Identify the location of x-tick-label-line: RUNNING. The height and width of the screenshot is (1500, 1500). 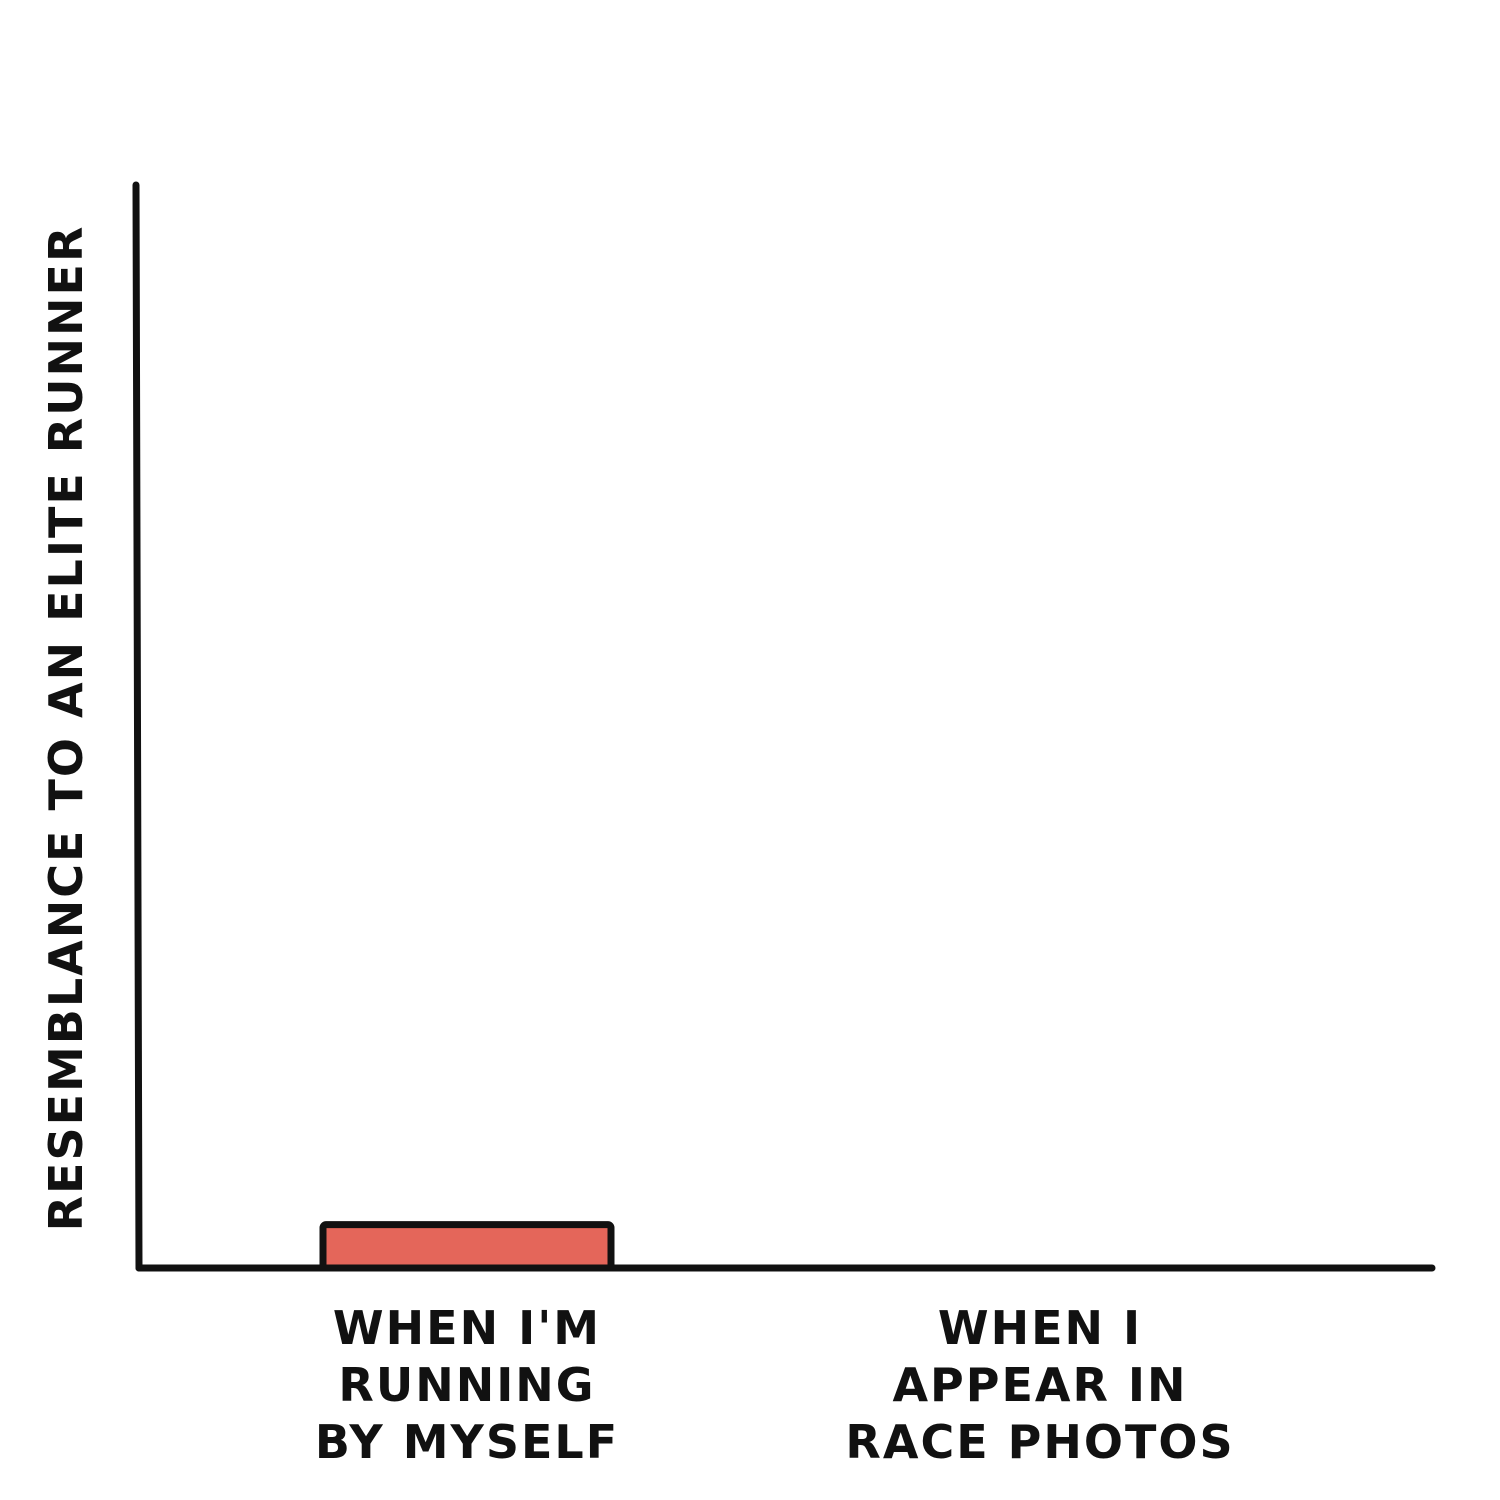
(466, 1385).